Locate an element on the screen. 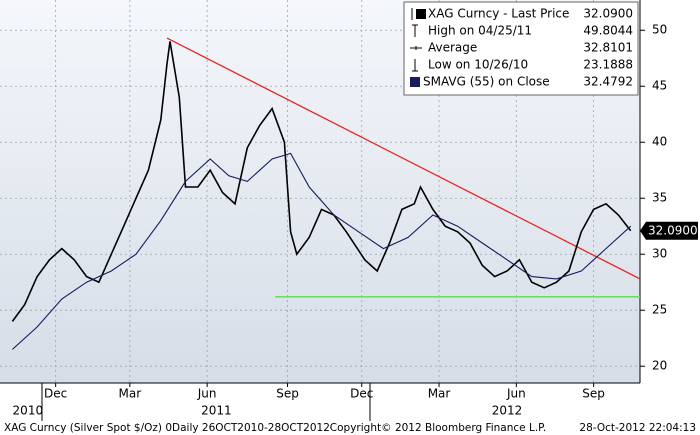  legend-label: High on 04/25/11 is located at coordinates (480, 31).